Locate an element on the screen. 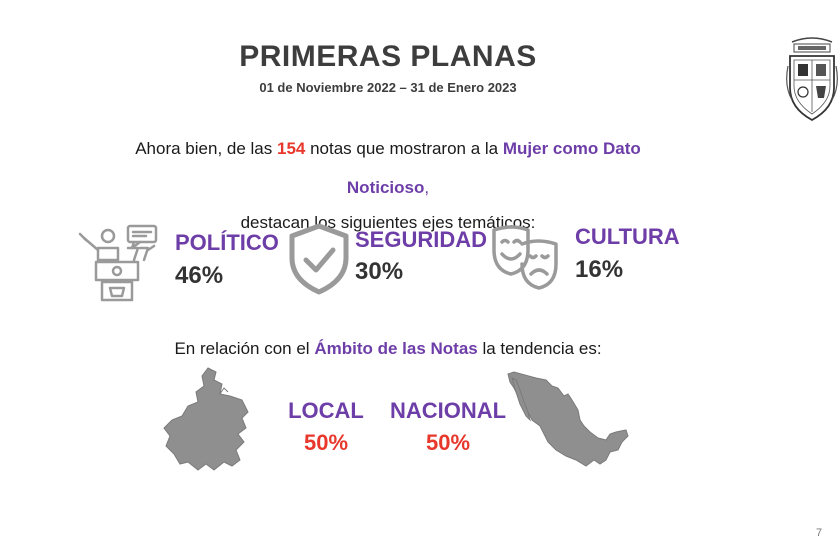 The image size is (840, 560). intro-line-2: Noticioso, is located at coordinates (388, 188).